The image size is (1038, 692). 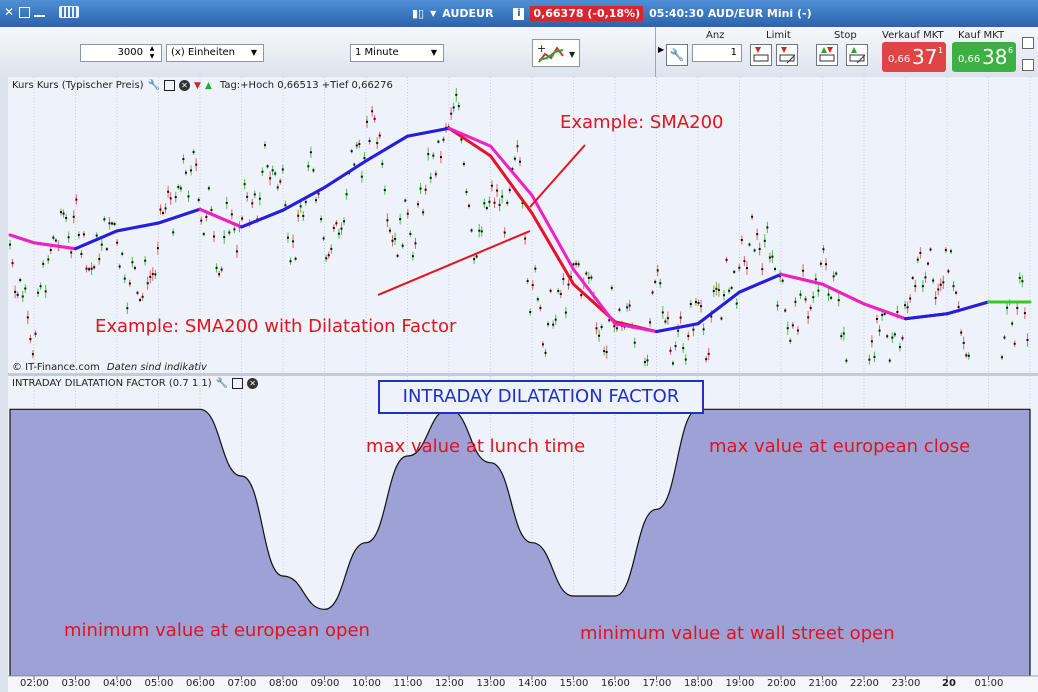 What do you see at coordinates (156, 367) in the screenshot?
I see `disclaimer-text: Daten sind indikativ` at bounding box center [156, 367].